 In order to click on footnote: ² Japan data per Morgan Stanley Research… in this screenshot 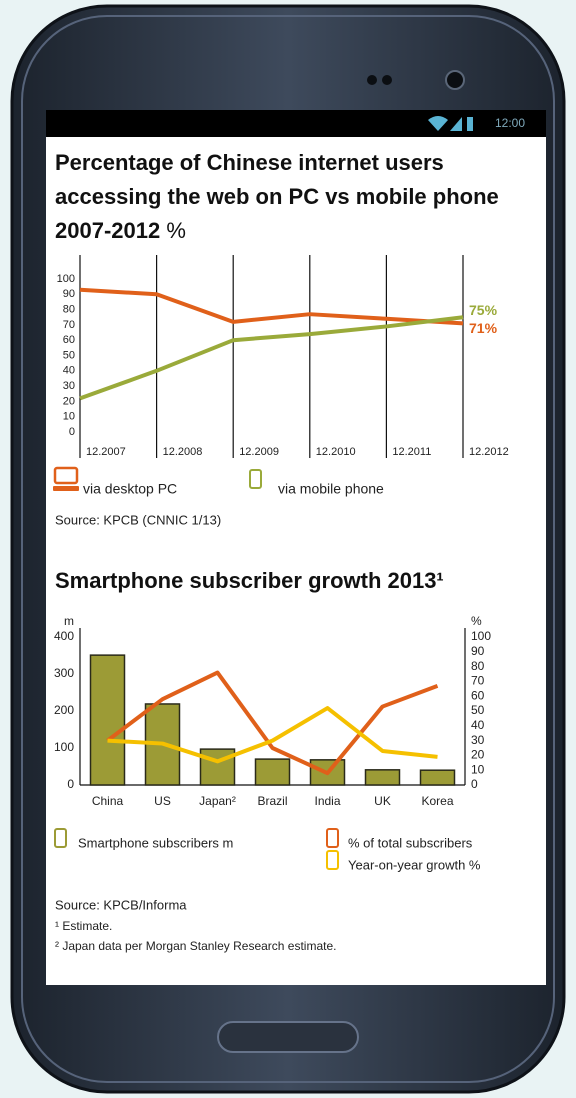, I will do `click(195, 946)`.